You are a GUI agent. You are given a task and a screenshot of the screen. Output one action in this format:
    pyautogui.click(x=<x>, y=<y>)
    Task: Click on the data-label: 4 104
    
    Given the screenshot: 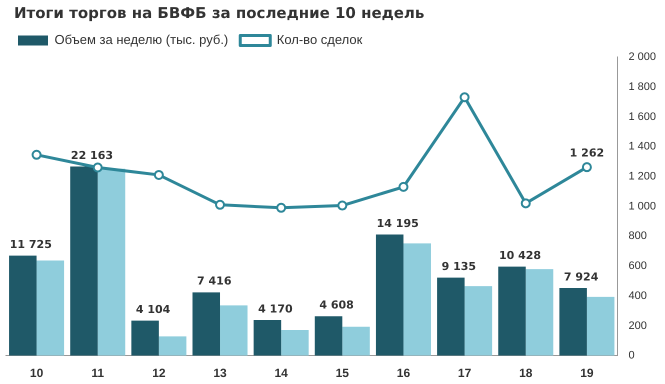 What is the action you would take?
    pyautogui.click(x=153, y=309)
    